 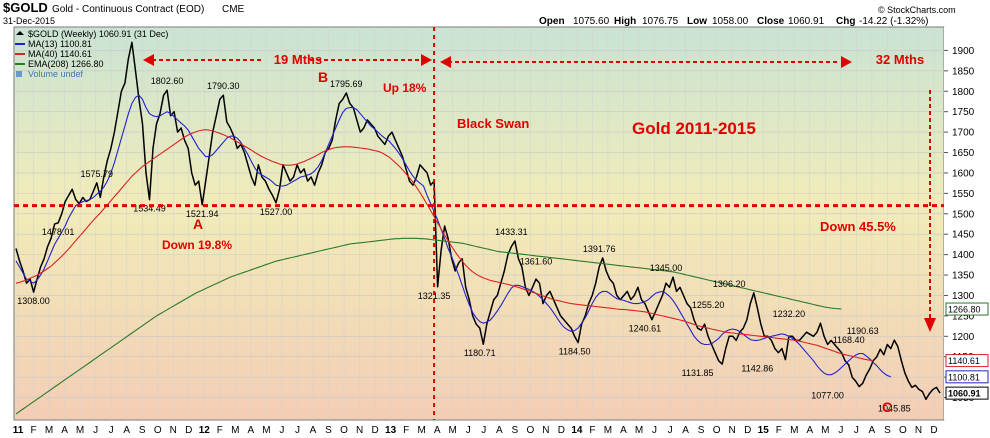 I want to click on point-label-6: 1790.30, so click(x=223, y=86).